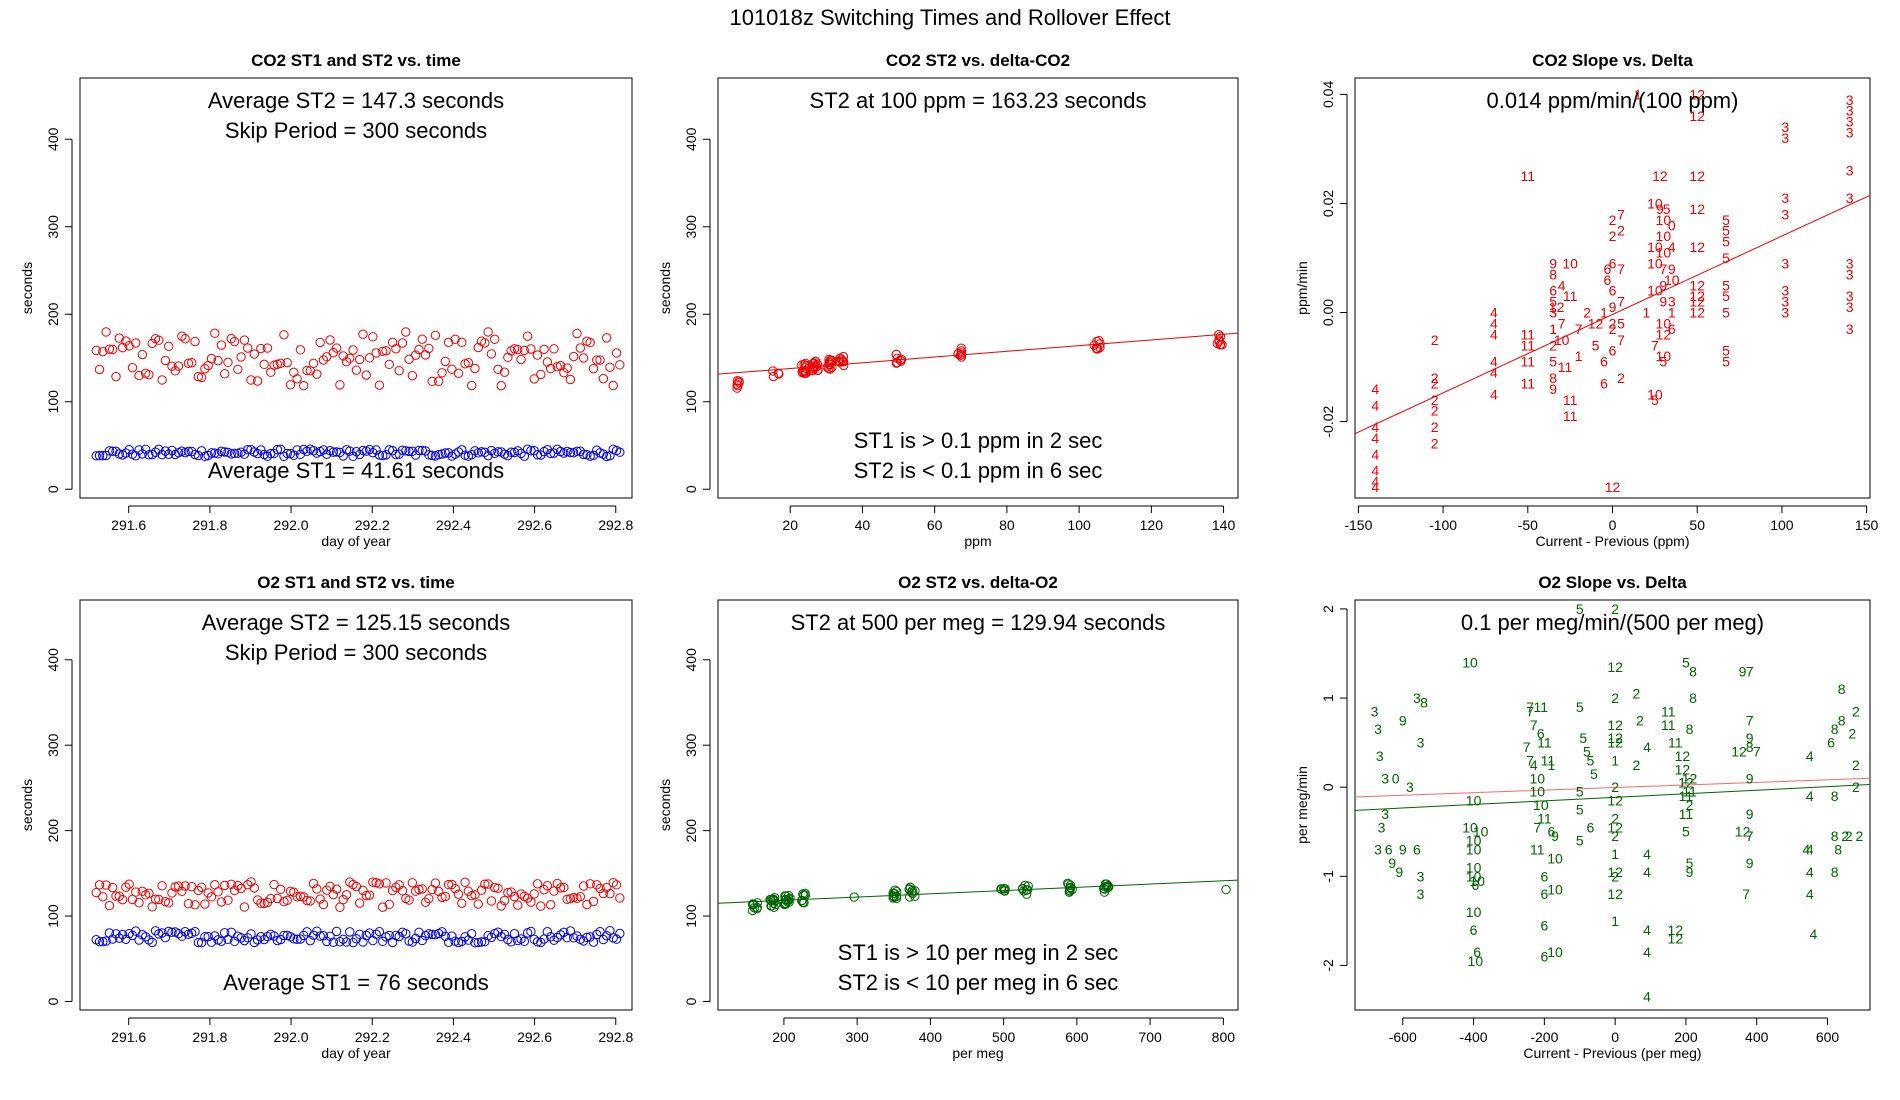 The height and width of the screenshot is (1100, 1900). I want to click on point-label: 6, so click(1544, 876).